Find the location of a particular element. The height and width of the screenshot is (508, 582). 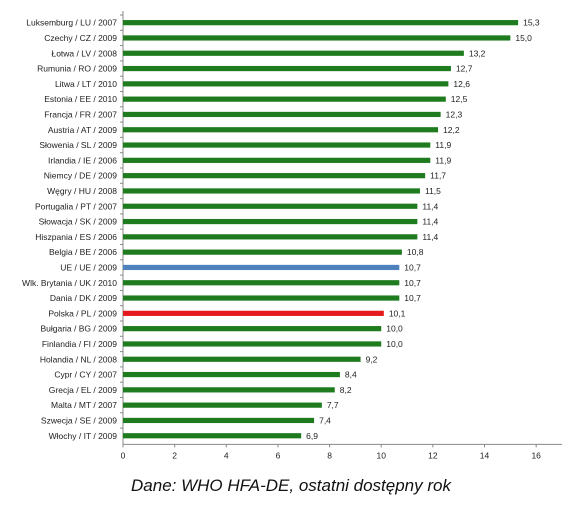

data-label: 15,3 is located at coordinates (531, 23).